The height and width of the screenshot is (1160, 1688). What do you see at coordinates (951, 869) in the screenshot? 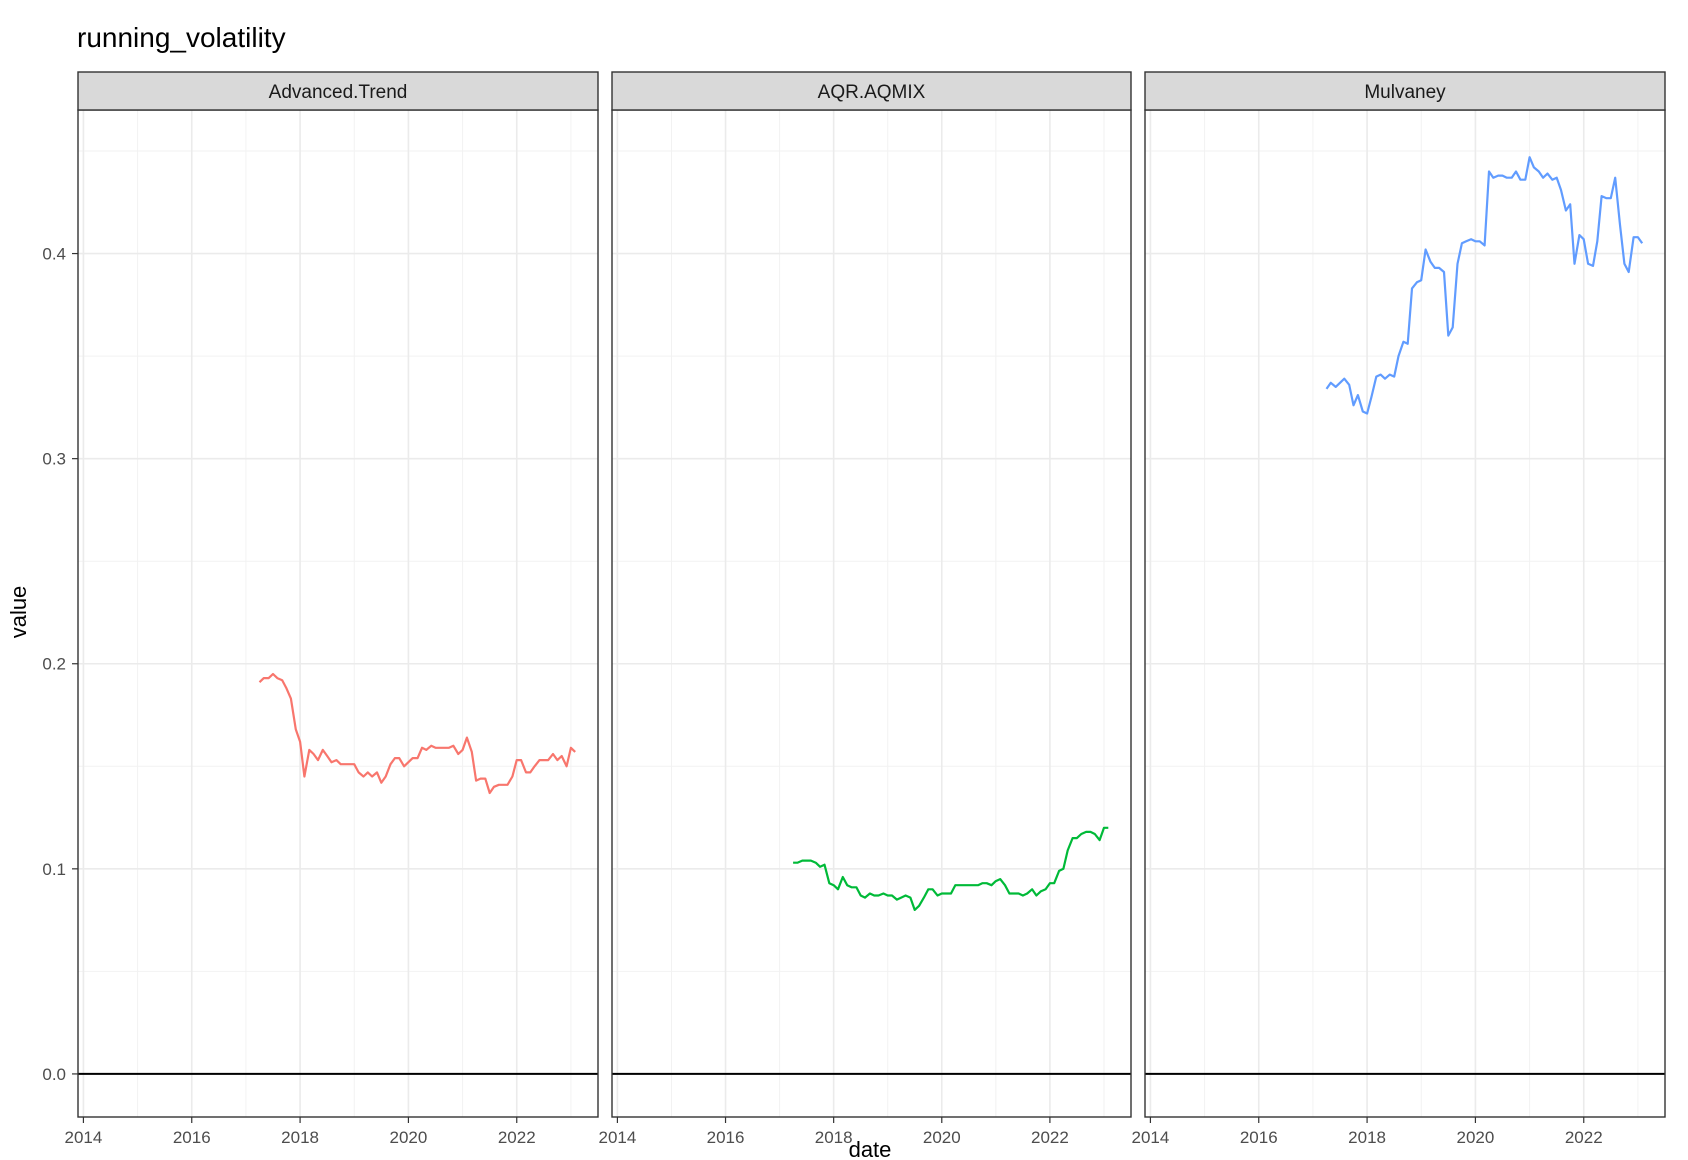
I see `series-line-aqr-aqmix` at bounding box center [951, 869].